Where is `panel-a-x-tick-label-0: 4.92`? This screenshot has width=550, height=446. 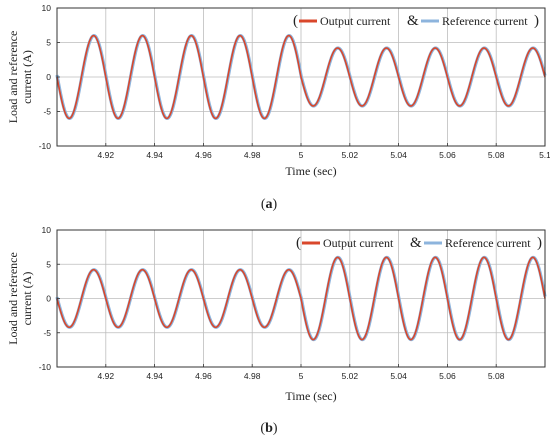 panel-a-x-tick-label-0: 4.92 is located at coordinates (106, 155).